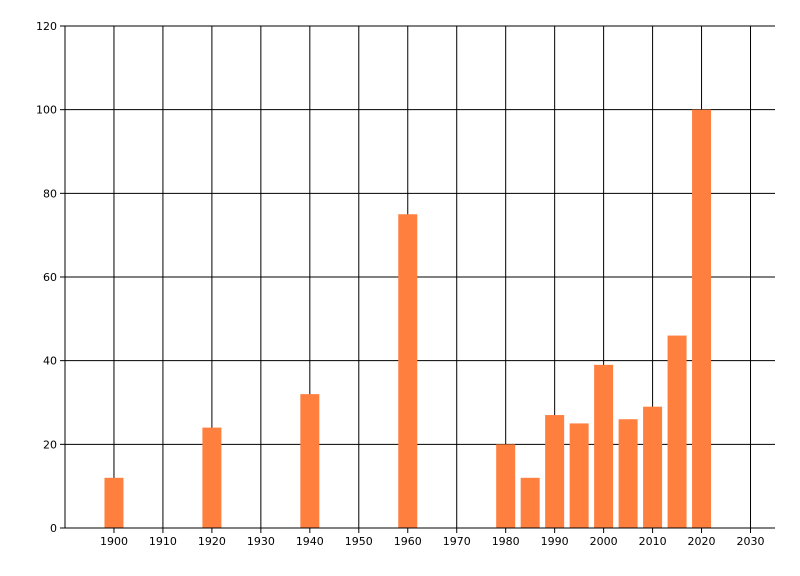 Image resolution: width=800 pixels, height=576 pixels. What do you see at coordinates (114, 541) in the screenshot?
I see `x-tick-label: 1900` at bounding box center [114, 541].